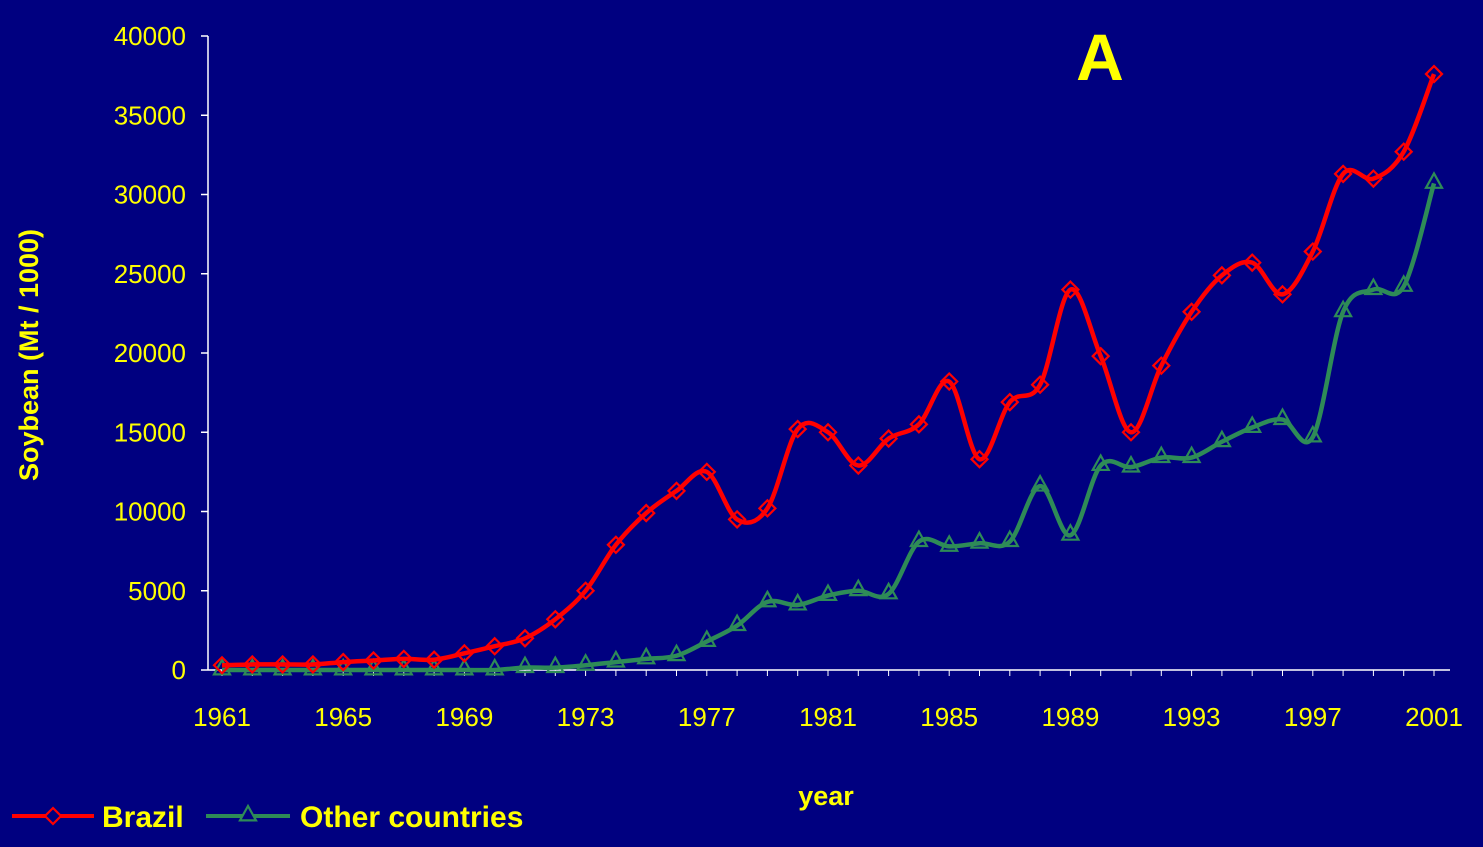  Describe the element at coordinates (150, 512) in the screenshot. I see `y-tick-label: 10000` at that location.